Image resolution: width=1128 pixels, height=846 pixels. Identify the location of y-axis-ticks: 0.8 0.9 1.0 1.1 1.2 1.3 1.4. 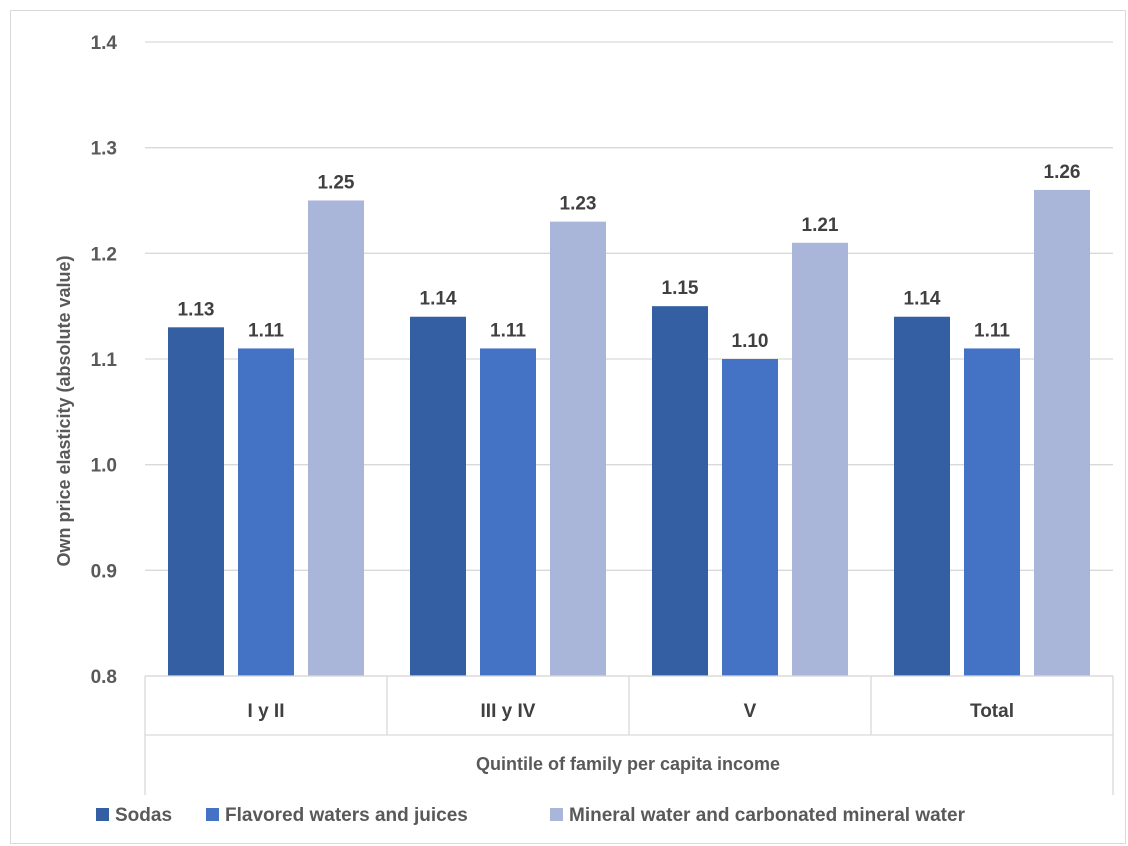
(104, 360).